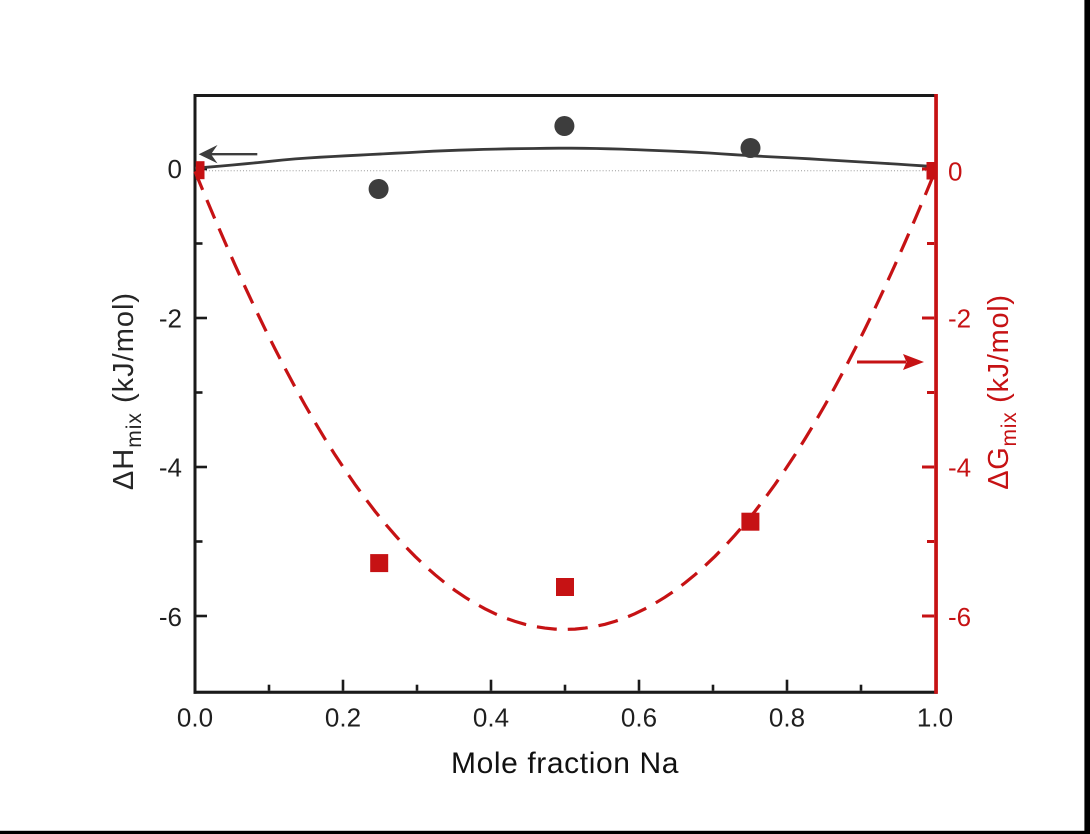 Image resolution: width=1090 pixels, height=834 pixels. Describe the element at coordinates (1002, 392) in the screenshot. I see `svg-text: ΔGmix (kJ/mol)` at that location.